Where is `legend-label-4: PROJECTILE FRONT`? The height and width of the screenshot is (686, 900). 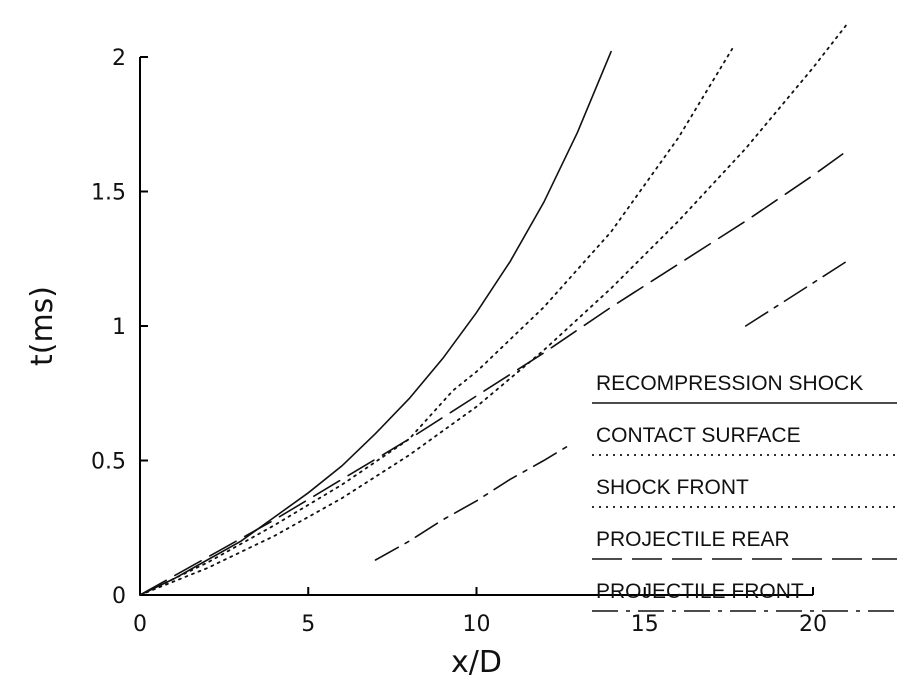 legend-label-4: PROJECTILE FRONT is located at coordinates (700, 591).